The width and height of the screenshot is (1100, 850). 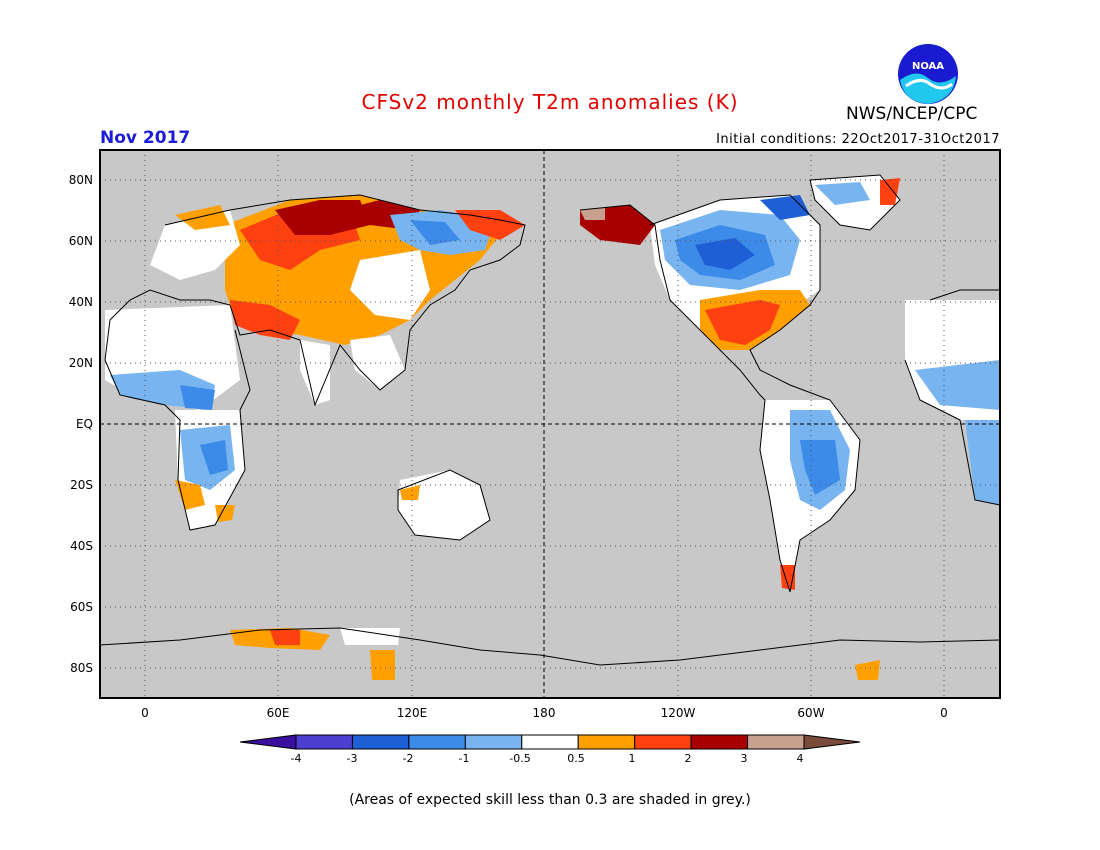 What do you see at coordinates (81, 363) in the screenshot?
I see `lat-label: 20N` at bounding box center [81, 363].